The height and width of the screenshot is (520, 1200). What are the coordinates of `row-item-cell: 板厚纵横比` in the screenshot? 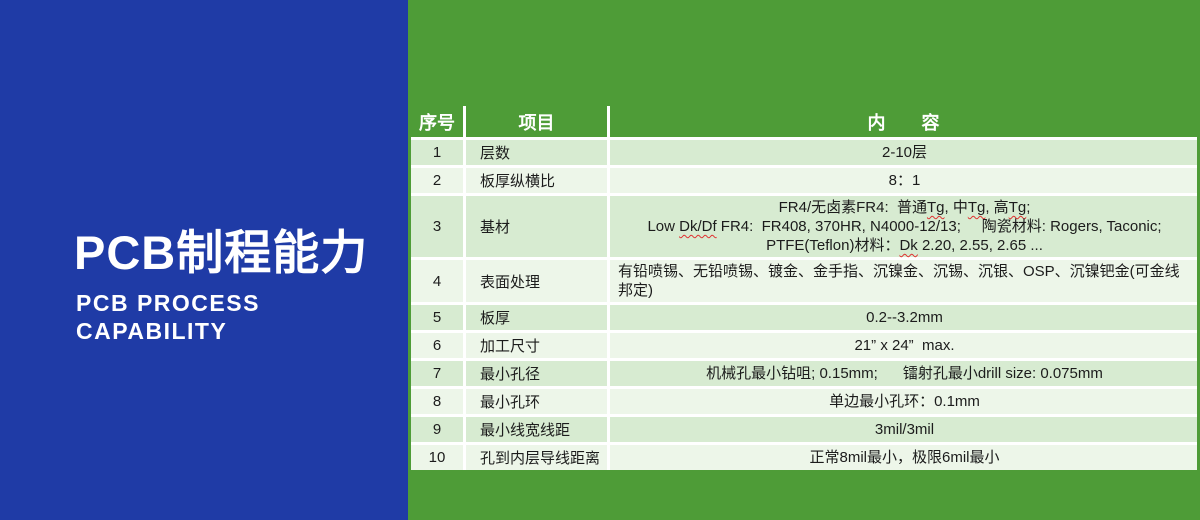 It's located at (536, 180).